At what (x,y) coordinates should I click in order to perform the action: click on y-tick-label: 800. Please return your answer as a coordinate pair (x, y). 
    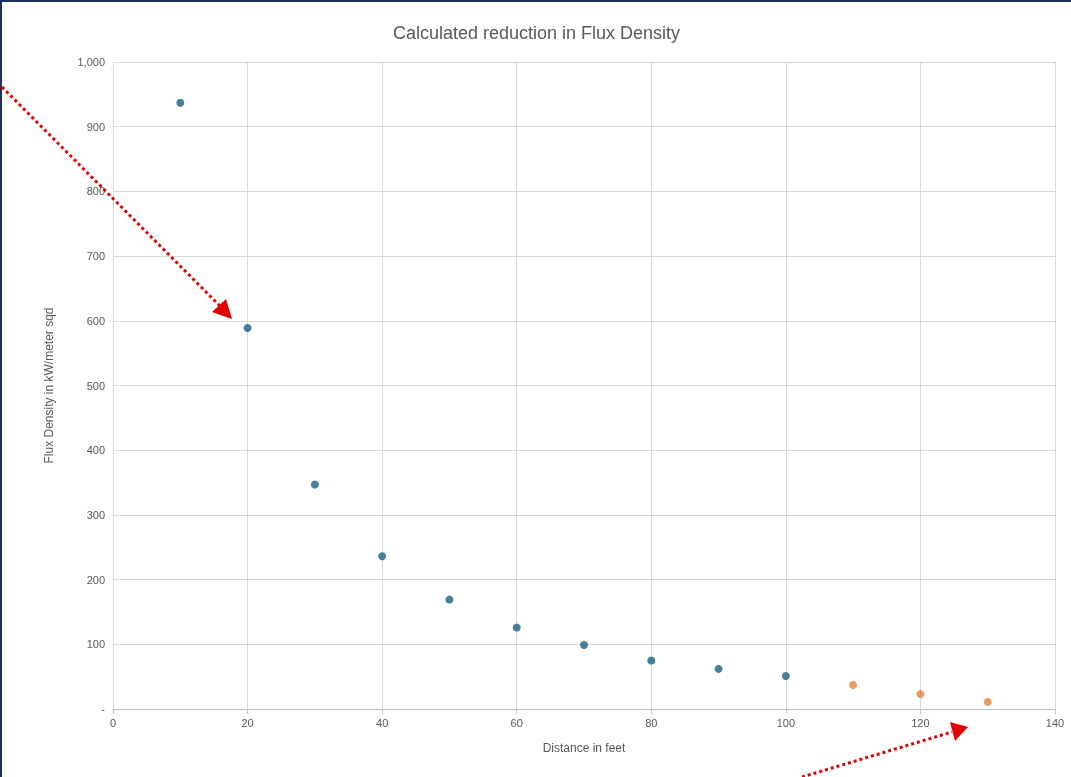
    Looking at the image, I should click on (95, 191).